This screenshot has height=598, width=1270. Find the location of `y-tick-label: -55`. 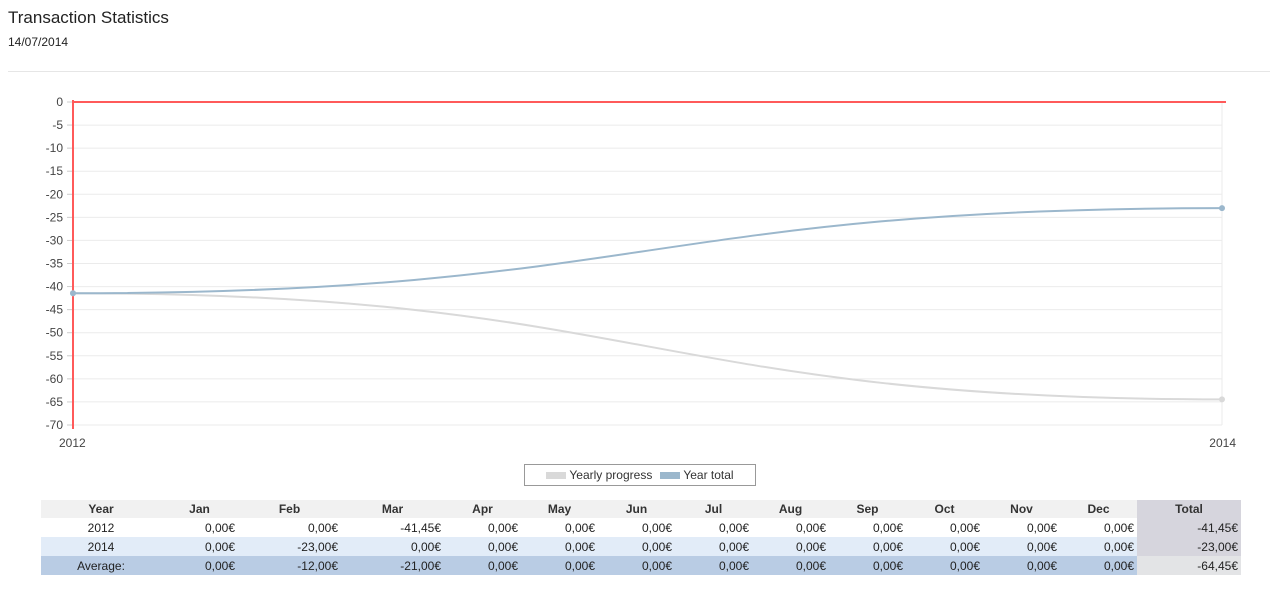

y-tick-label: -55 is located at coordinates (55, 356).